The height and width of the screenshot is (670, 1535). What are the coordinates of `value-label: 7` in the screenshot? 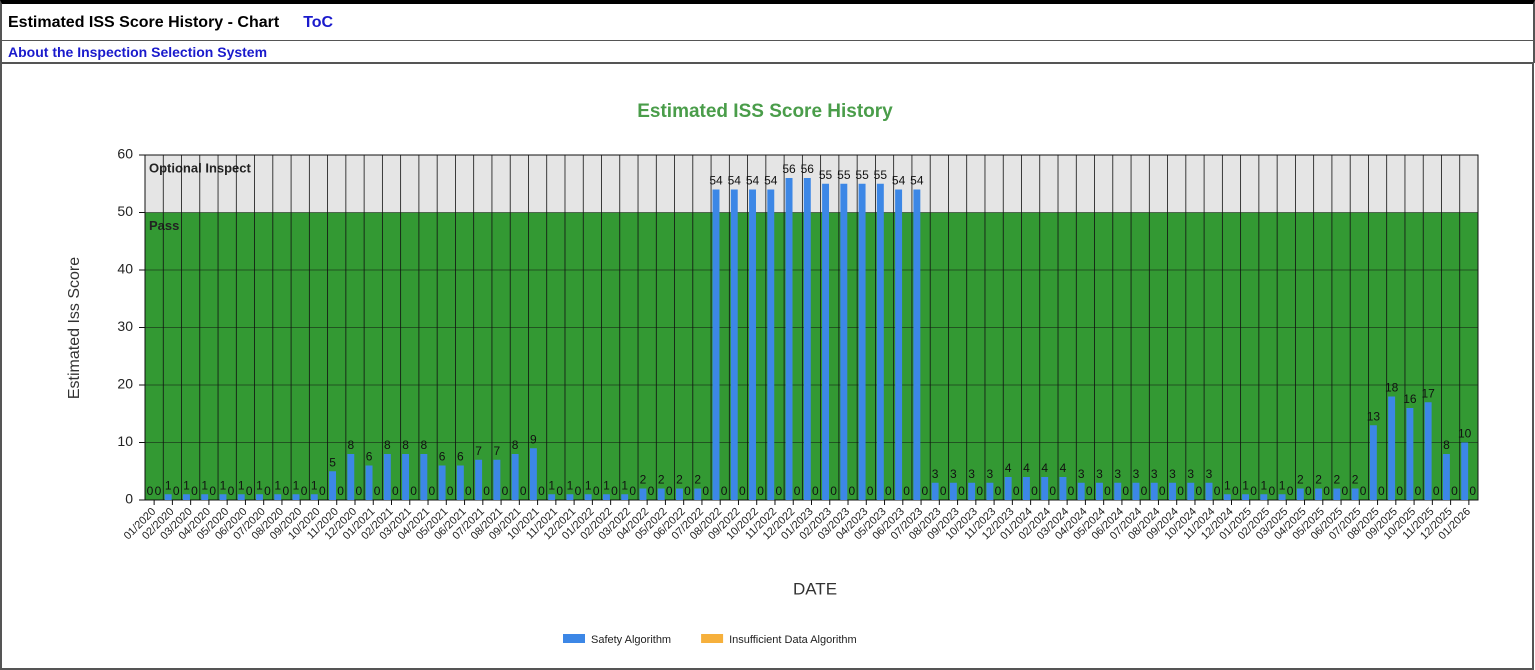 It's located at (497, 451).